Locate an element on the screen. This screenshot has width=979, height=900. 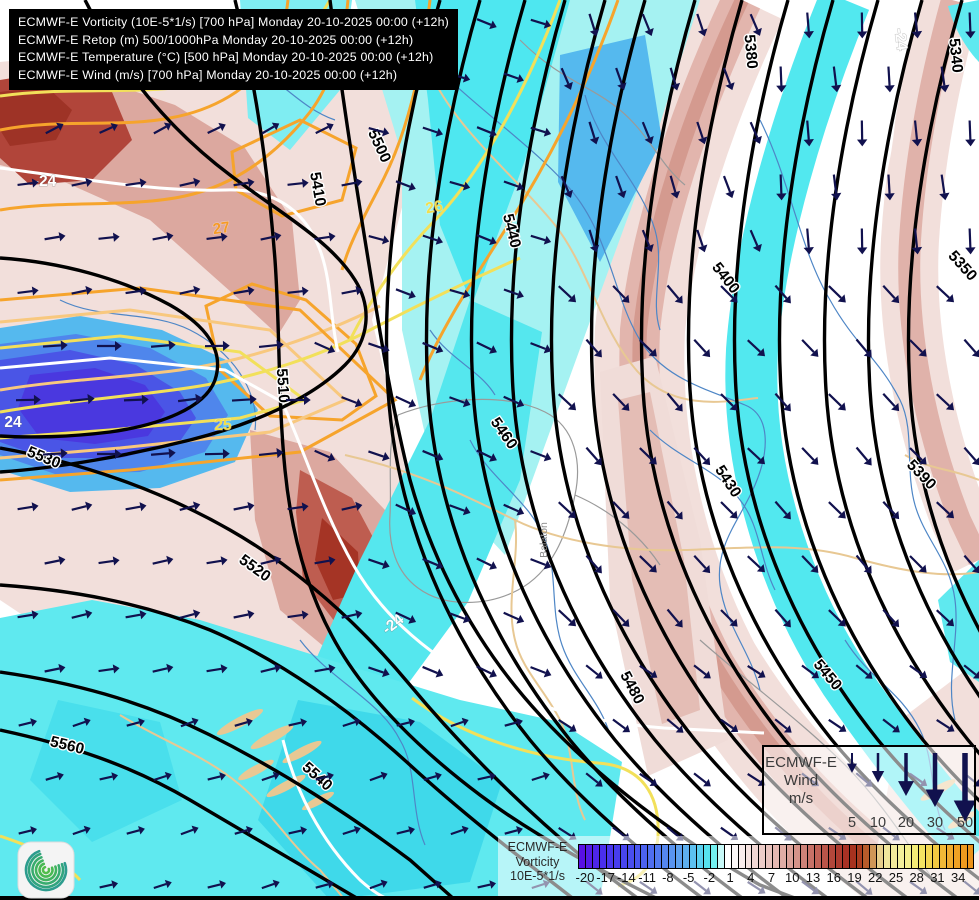
wind-legend-arrows: 5 10 20 30 50 is located at coordinates (910, 792).